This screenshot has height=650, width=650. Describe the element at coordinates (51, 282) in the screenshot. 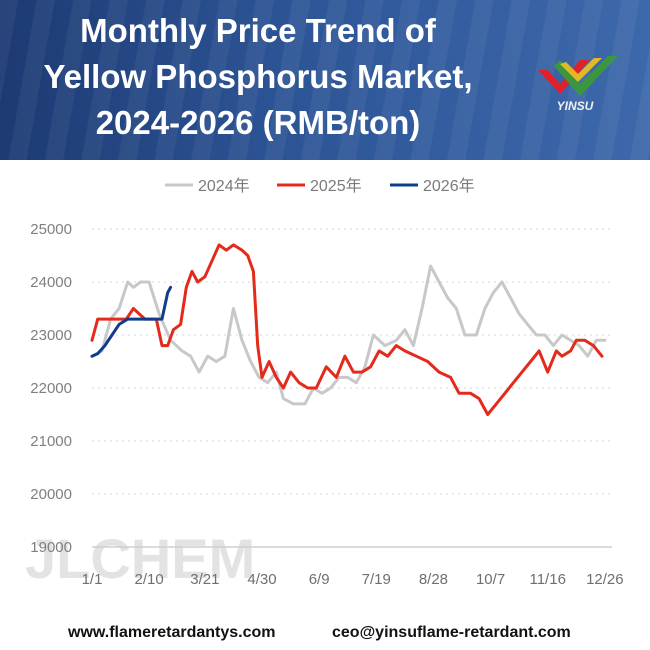

I see `y-tick-label: 24000` at that location.